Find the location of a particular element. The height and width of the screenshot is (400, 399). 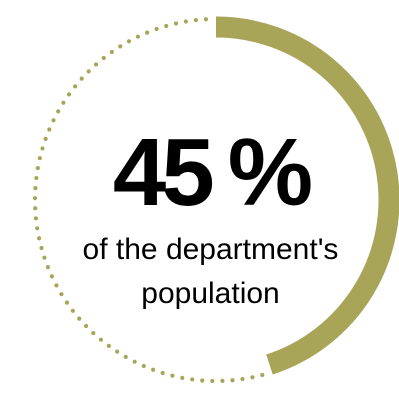

stat-number: 45 is located at coordinates (163, 172).